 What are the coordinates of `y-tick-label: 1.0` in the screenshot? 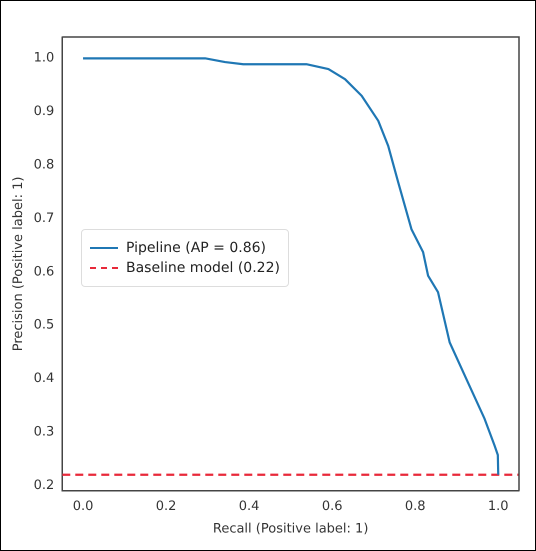 It's located at (44, 58).